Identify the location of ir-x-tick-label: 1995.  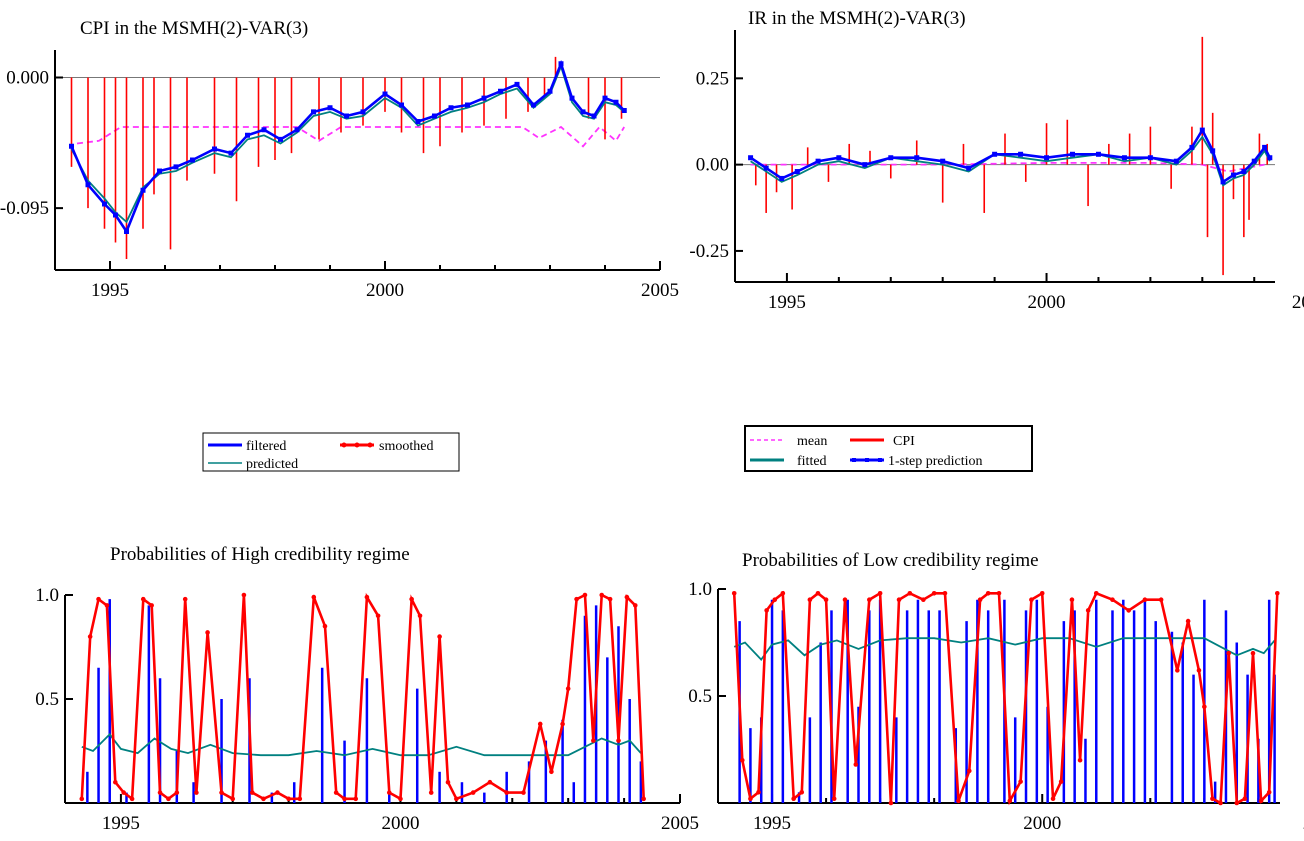
(787, 302).